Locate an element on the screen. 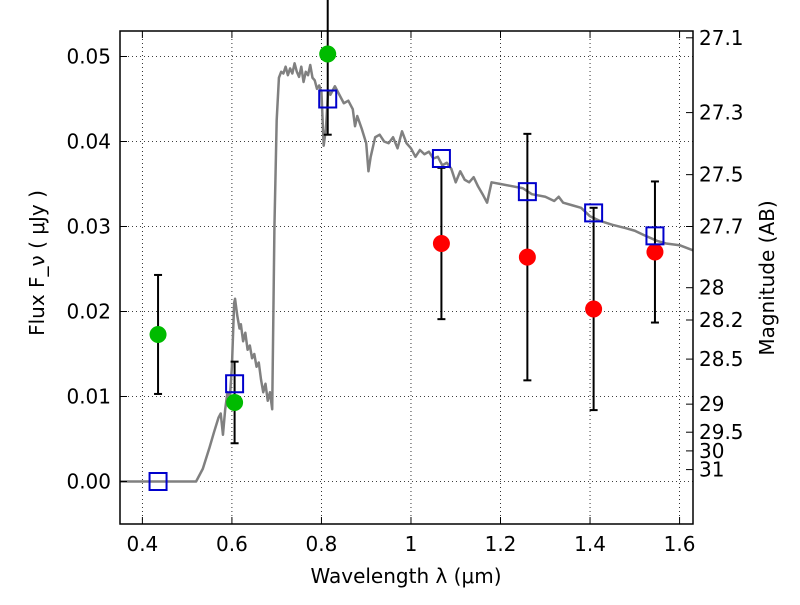 The image size is (800, 605). y-tick-label: 0.03 is located at coordinates (88, 227).